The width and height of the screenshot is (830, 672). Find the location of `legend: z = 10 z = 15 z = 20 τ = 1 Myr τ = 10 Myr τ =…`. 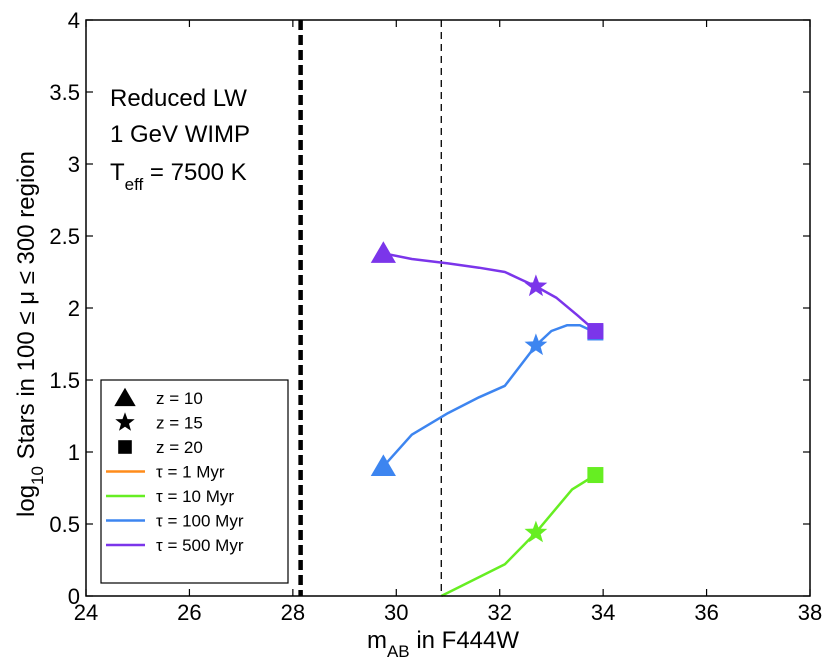

legend: z = 10 z = 15 z = 20 τ = 1 Myr τ = 10 Myr τ =… is located at coordinates (194, 481).